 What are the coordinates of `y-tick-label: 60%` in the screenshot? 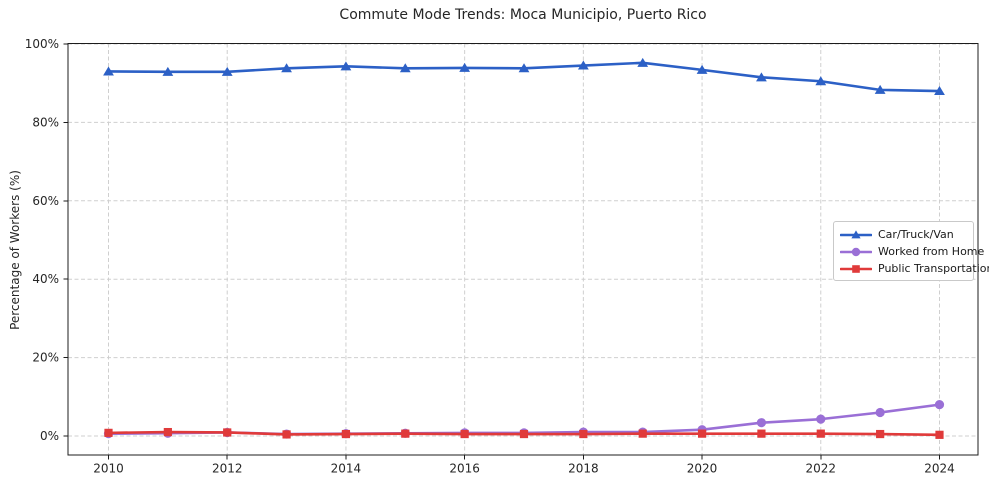 It's located at (45, 201).